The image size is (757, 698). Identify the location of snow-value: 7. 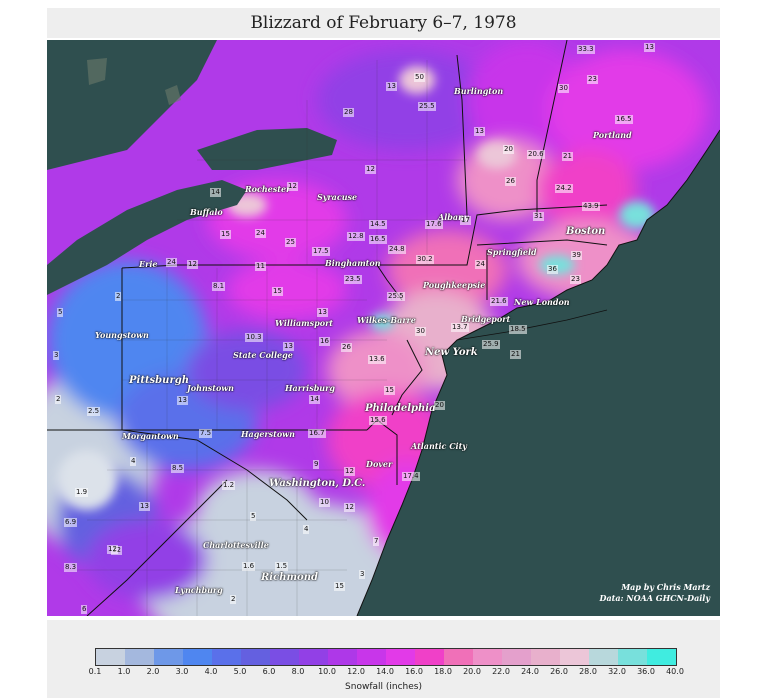
(376, 541).